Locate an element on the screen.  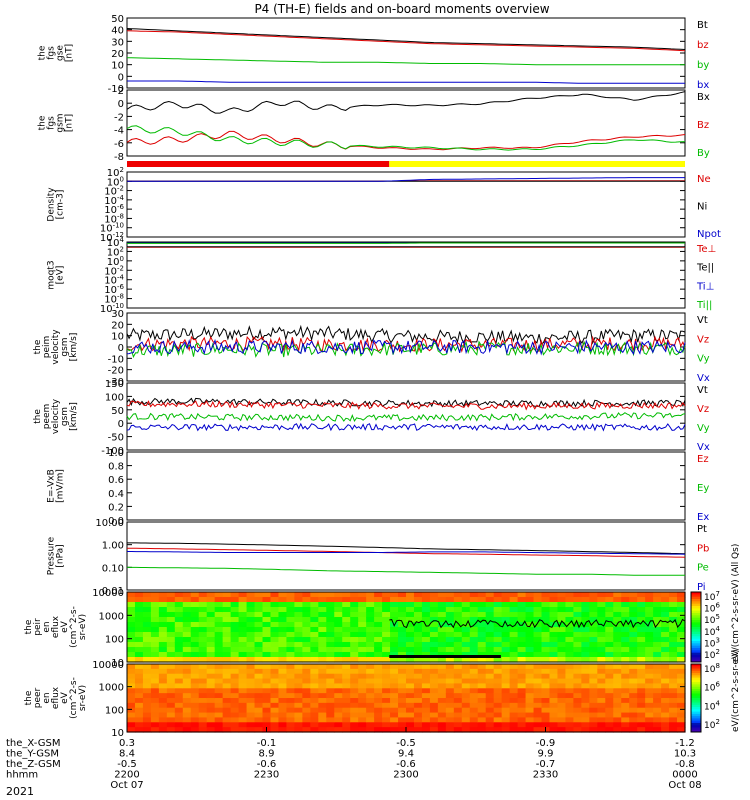
x-tick-label: -0.9 is located at coordinates (546, 743).